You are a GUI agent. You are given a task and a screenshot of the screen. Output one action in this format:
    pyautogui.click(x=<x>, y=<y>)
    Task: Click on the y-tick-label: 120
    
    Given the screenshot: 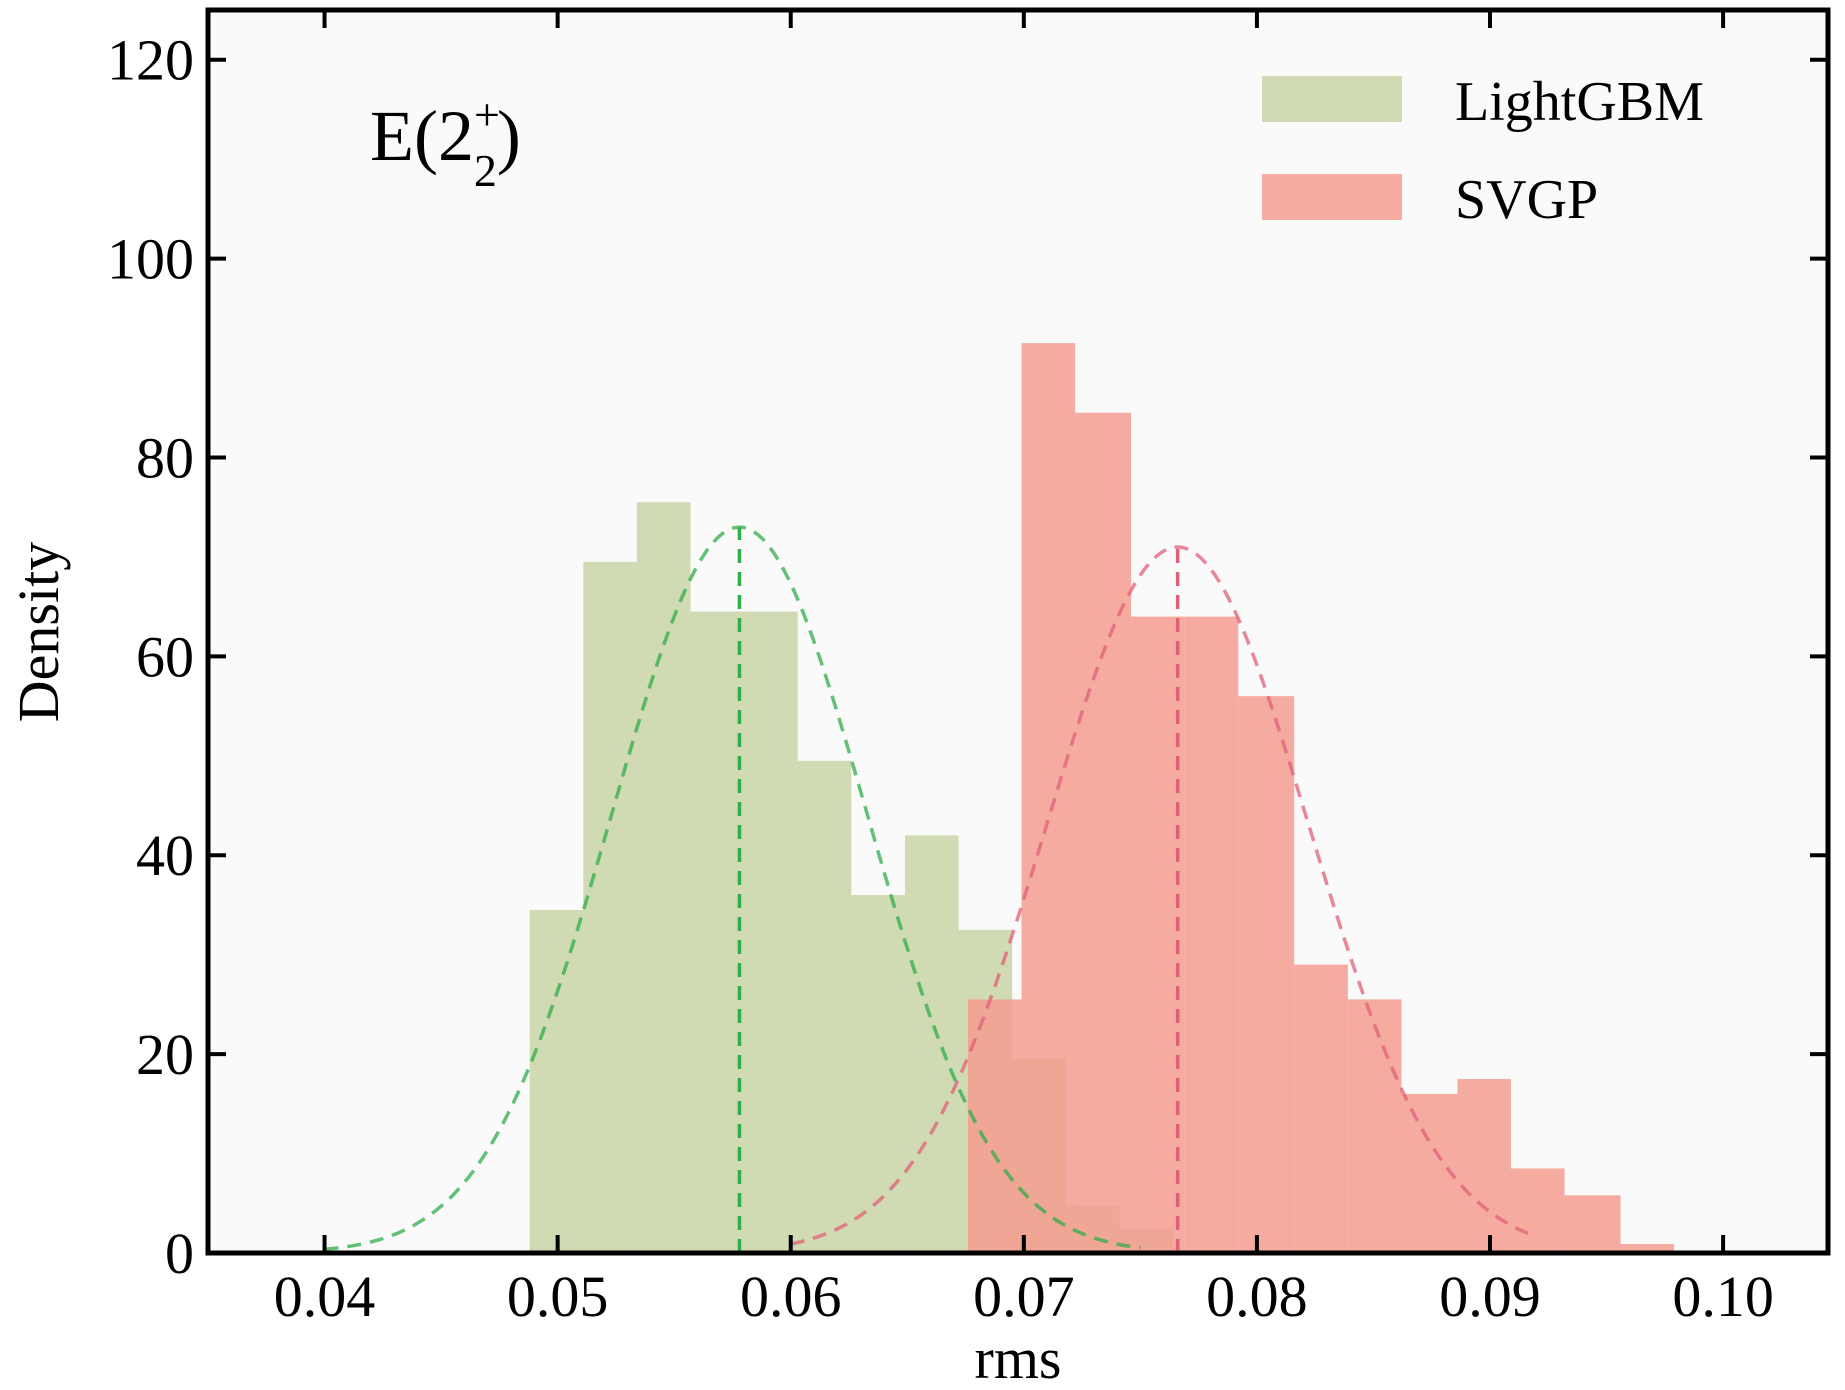 What is the action you would take?
    pyautogui.click(x=150, y=60)
    